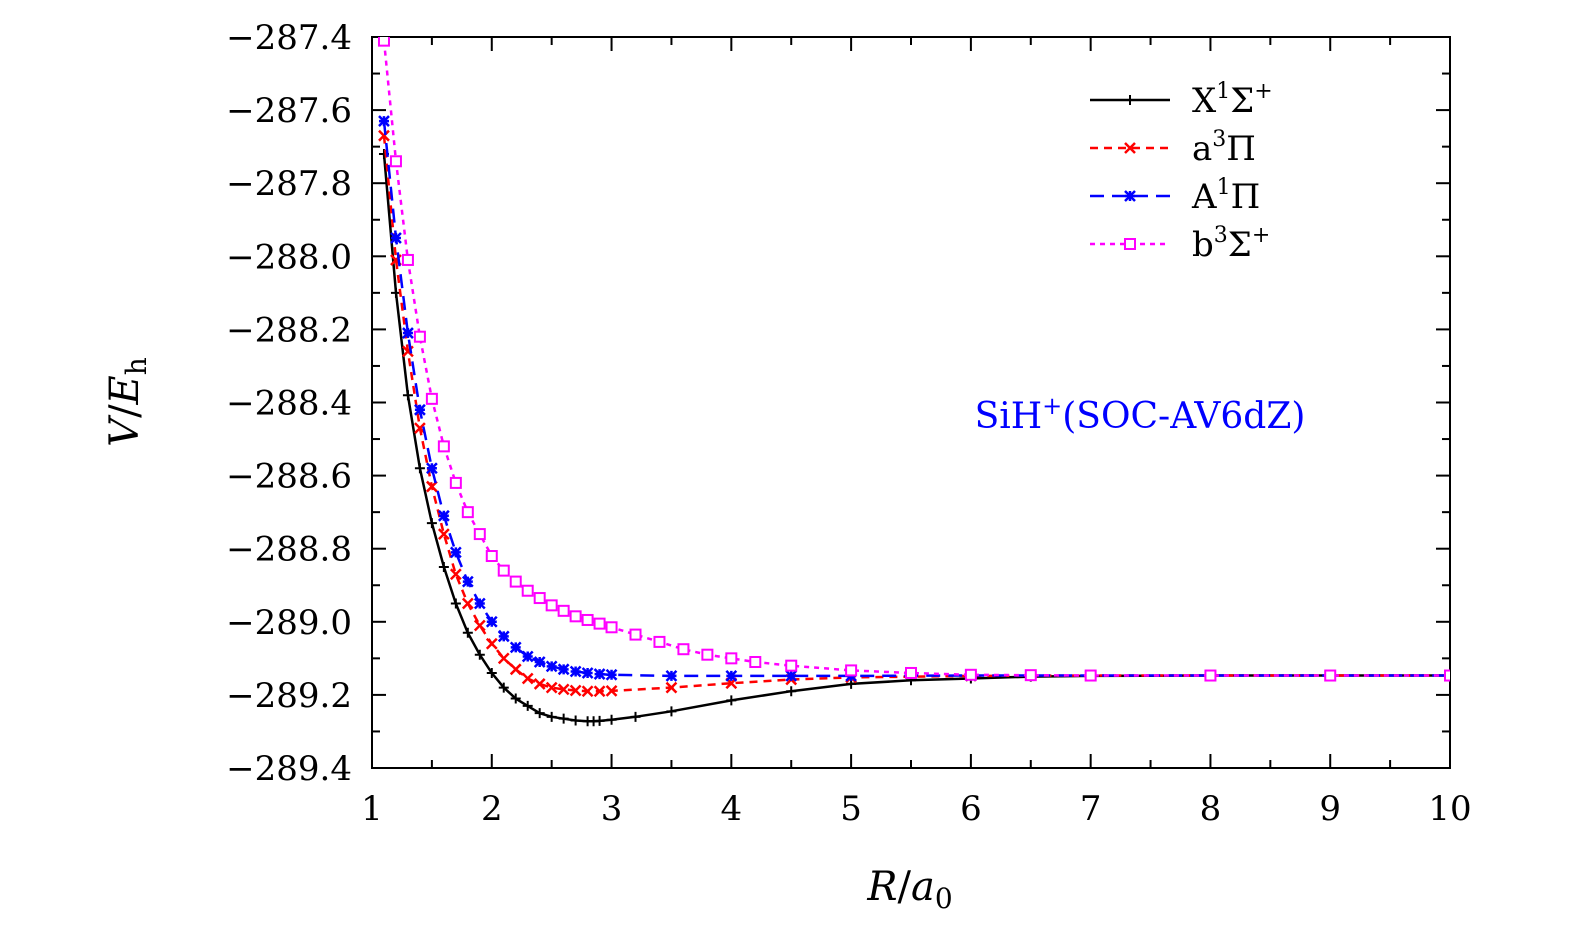 The image size is (1575, 935). I want to click on legend-item: A1Π, so click(1175, 196).